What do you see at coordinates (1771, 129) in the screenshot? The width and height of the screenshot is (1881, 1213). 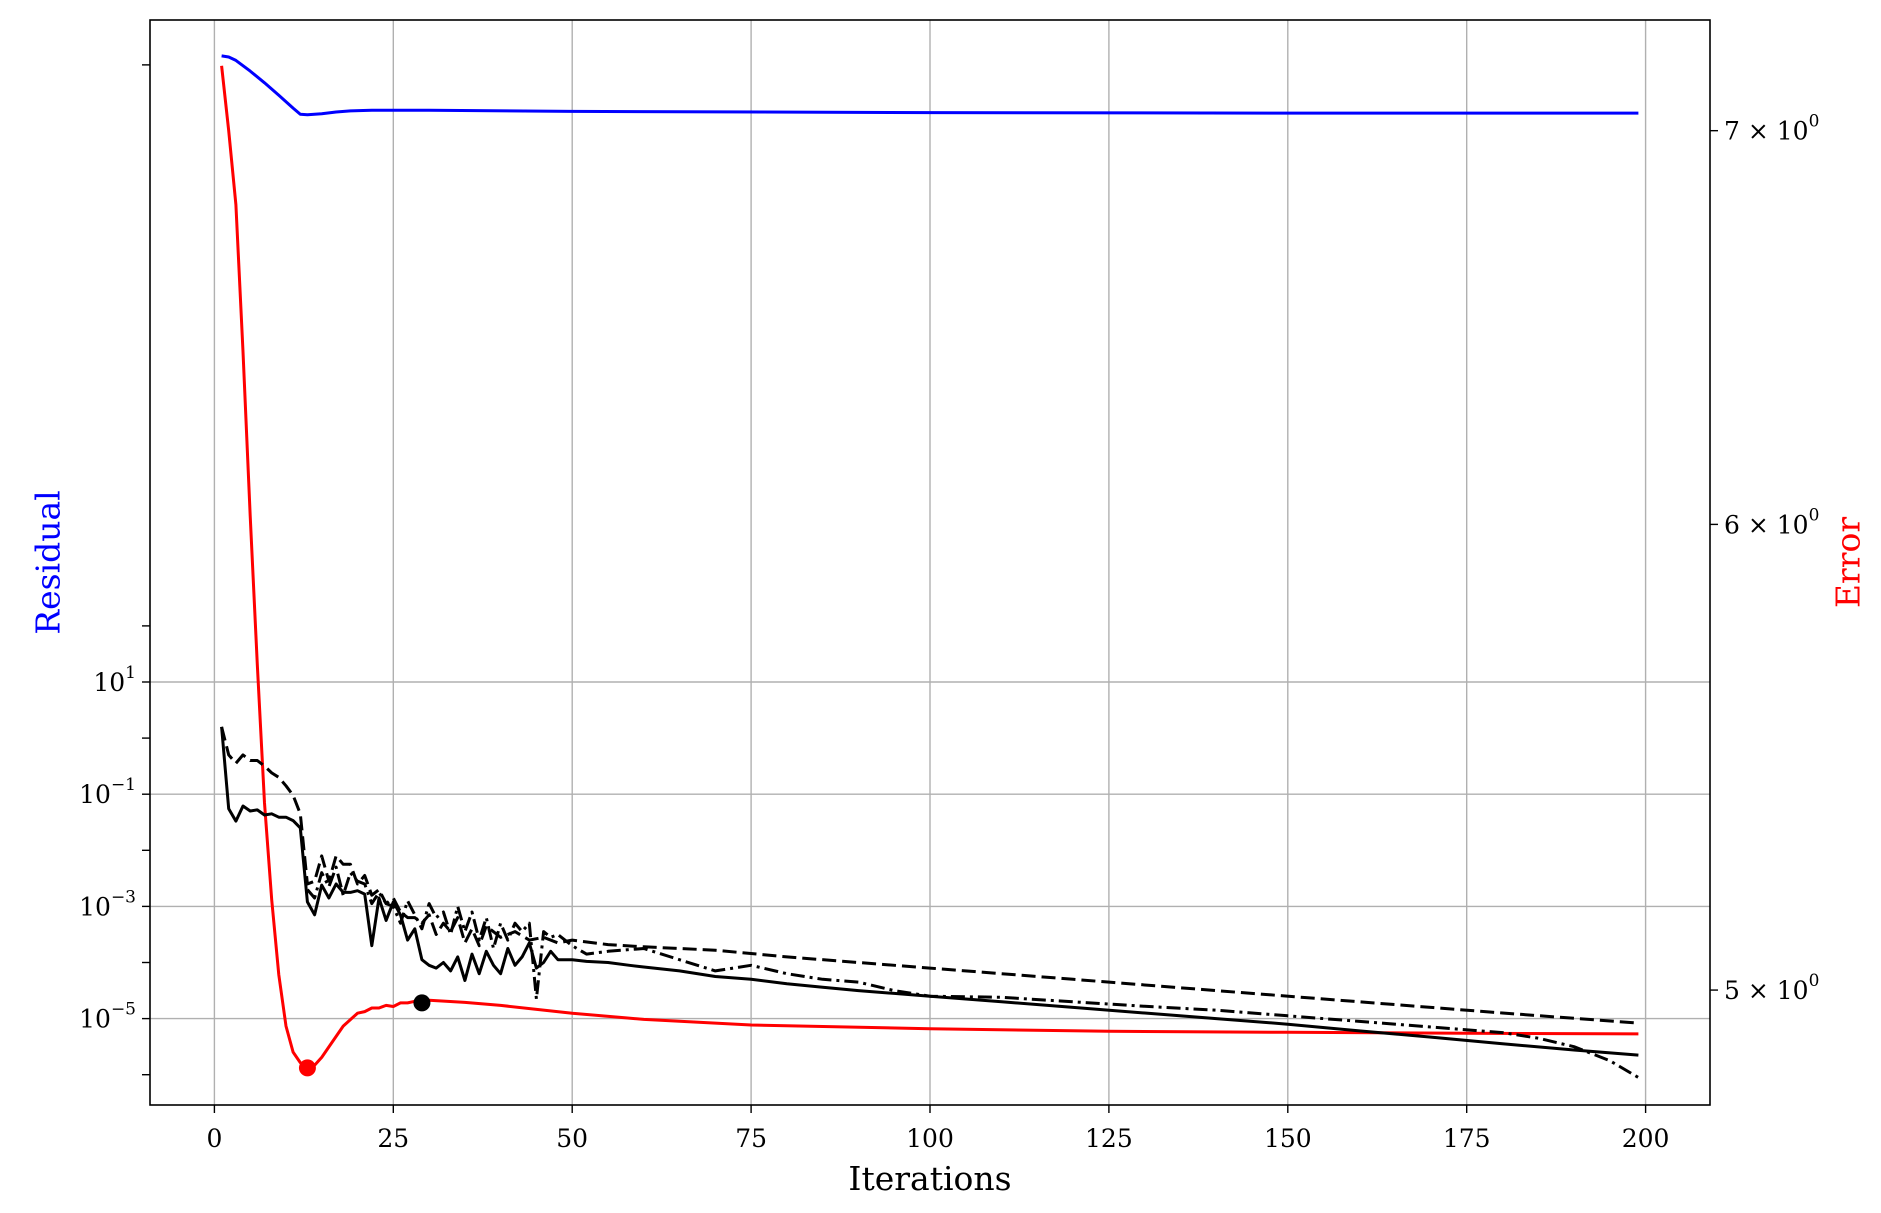 I see `y-right-tick-label: 7 × 100` at bounding box center [1771, 129].